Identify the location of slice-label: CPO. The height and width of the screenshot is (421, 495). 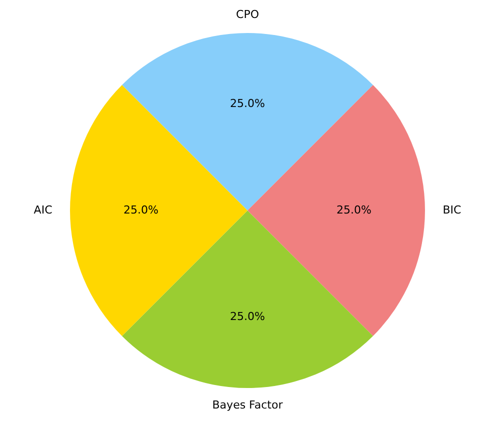
(248, 15).